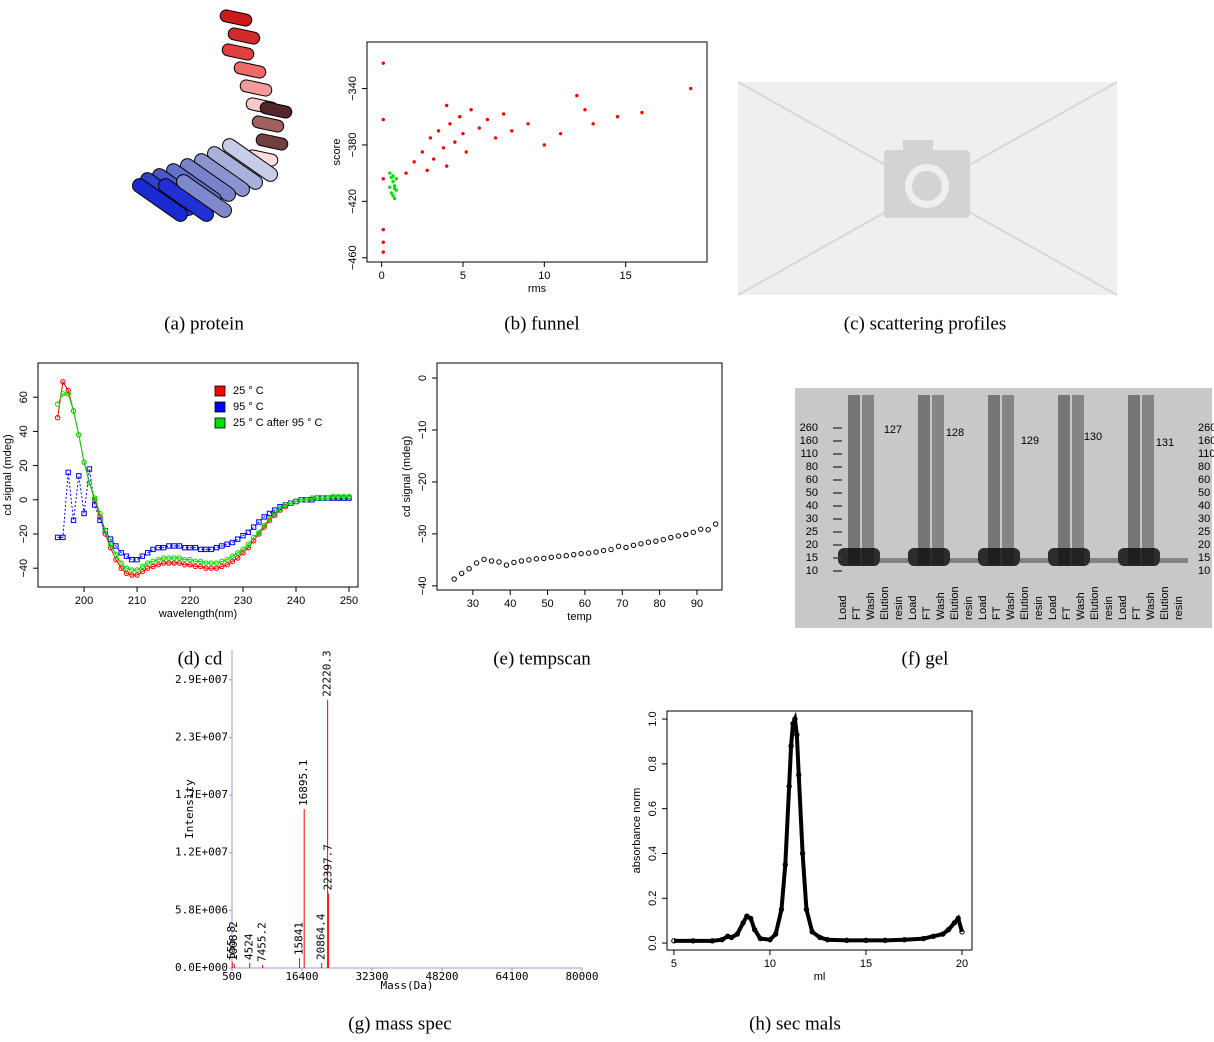  What do you see at coordinates (1204, 480) in the screenshot?
I see `gel-marker-label: 60` at bounding box center [1204, 480].